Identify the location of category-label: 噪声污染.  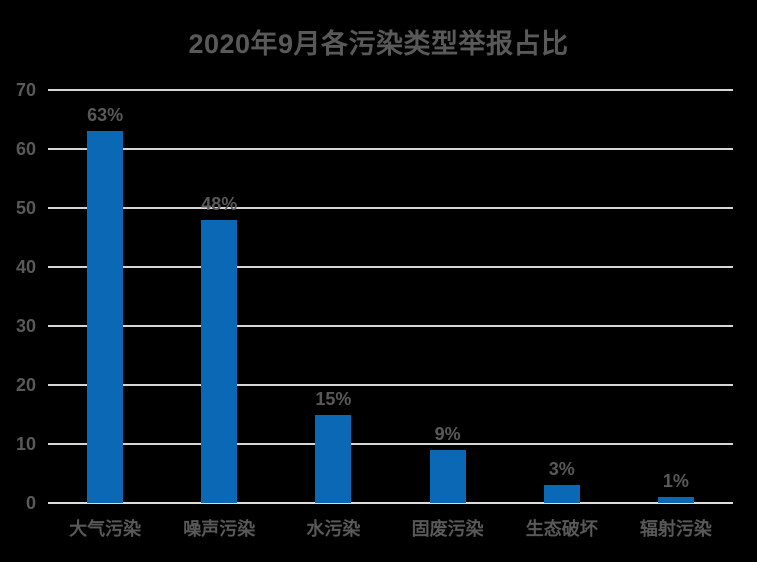
(219, 529).